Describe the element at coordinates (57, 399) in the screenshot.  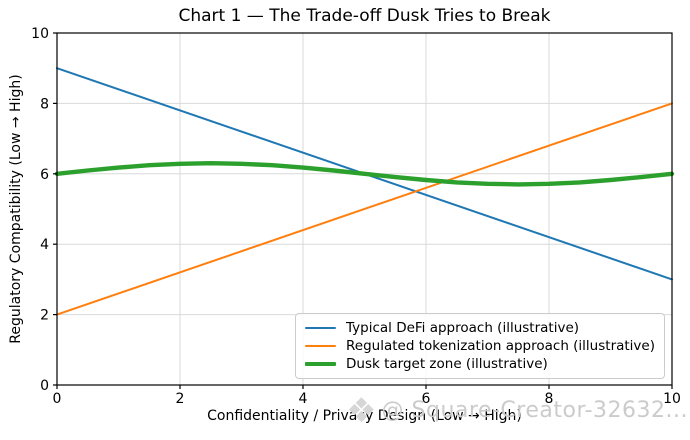
I see `x-tick-label: 0` at that location.